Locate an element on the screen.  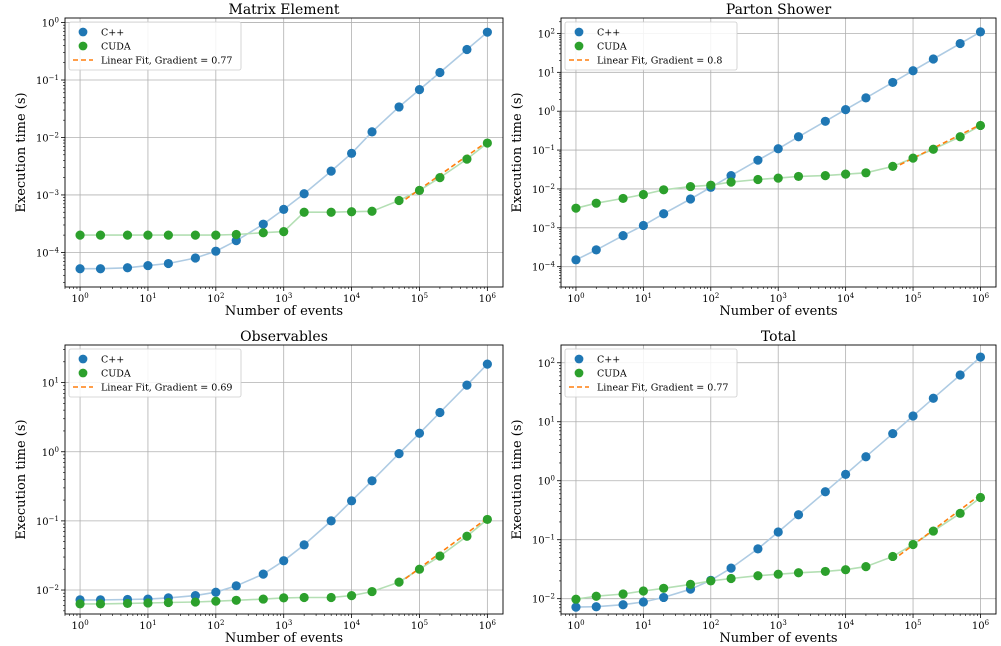
linear-fit-line is located at coordinates (443, 172).